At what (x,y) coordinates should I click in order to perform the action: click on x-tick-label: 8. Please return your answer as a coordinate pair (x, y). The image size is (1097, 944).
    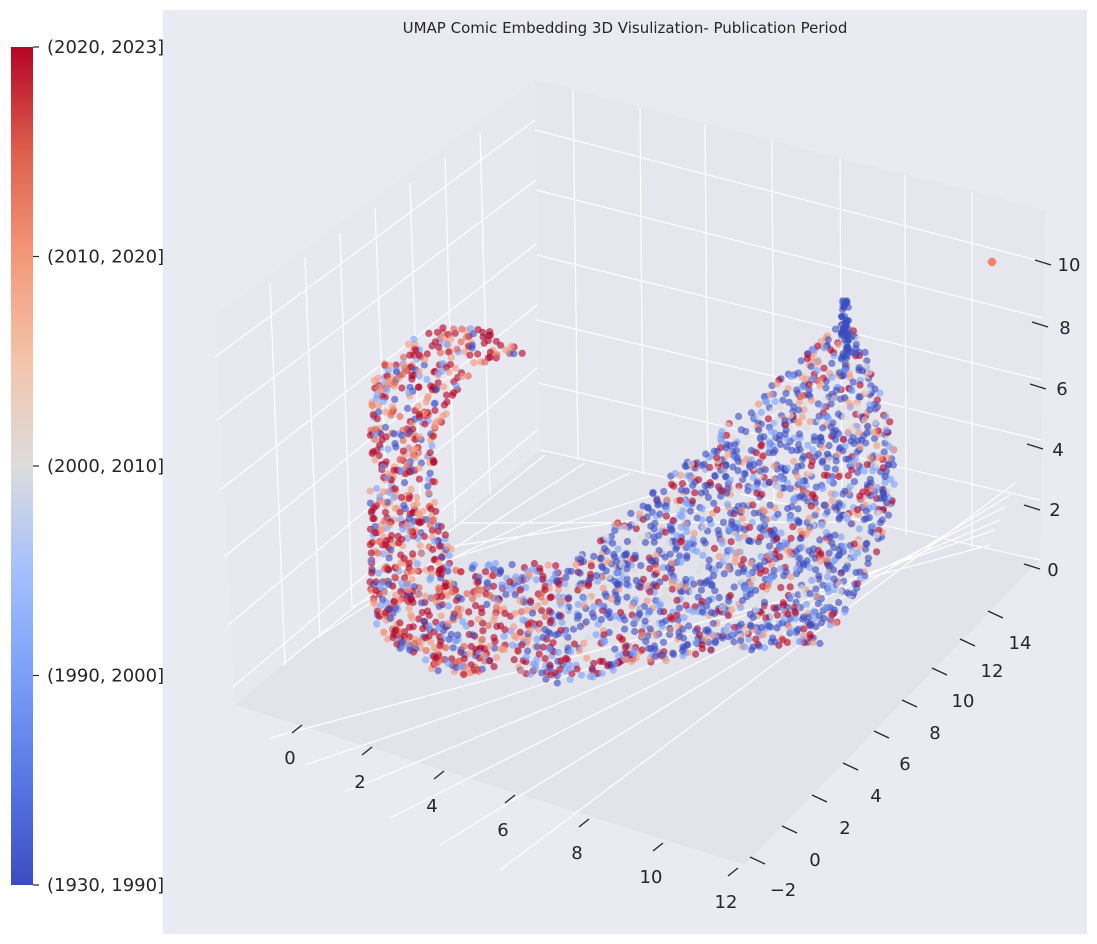
    Looking at the image, I should click on (576, 853).